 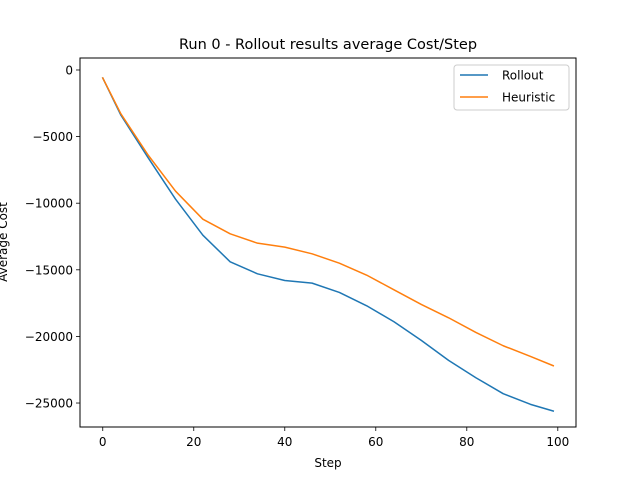 What do you see at coordinates (466, 442) in the screenshot?
I see `x-tick-label: 80` at bounding box center [466, 442].